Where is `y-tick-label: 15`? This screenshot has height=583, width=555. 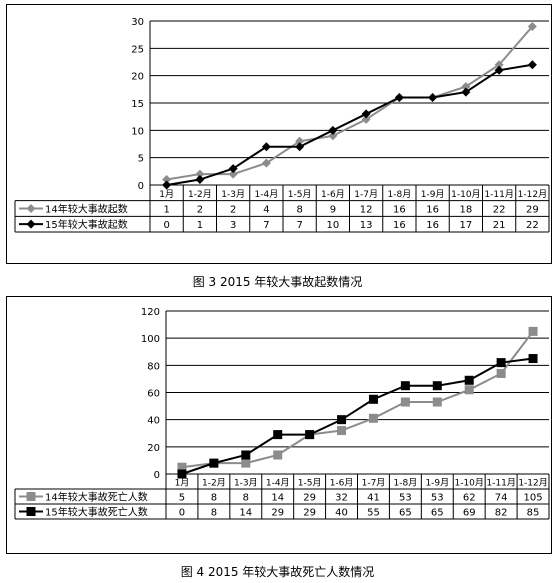
y-tick-label: 15 is located at coordinates (137, 104).